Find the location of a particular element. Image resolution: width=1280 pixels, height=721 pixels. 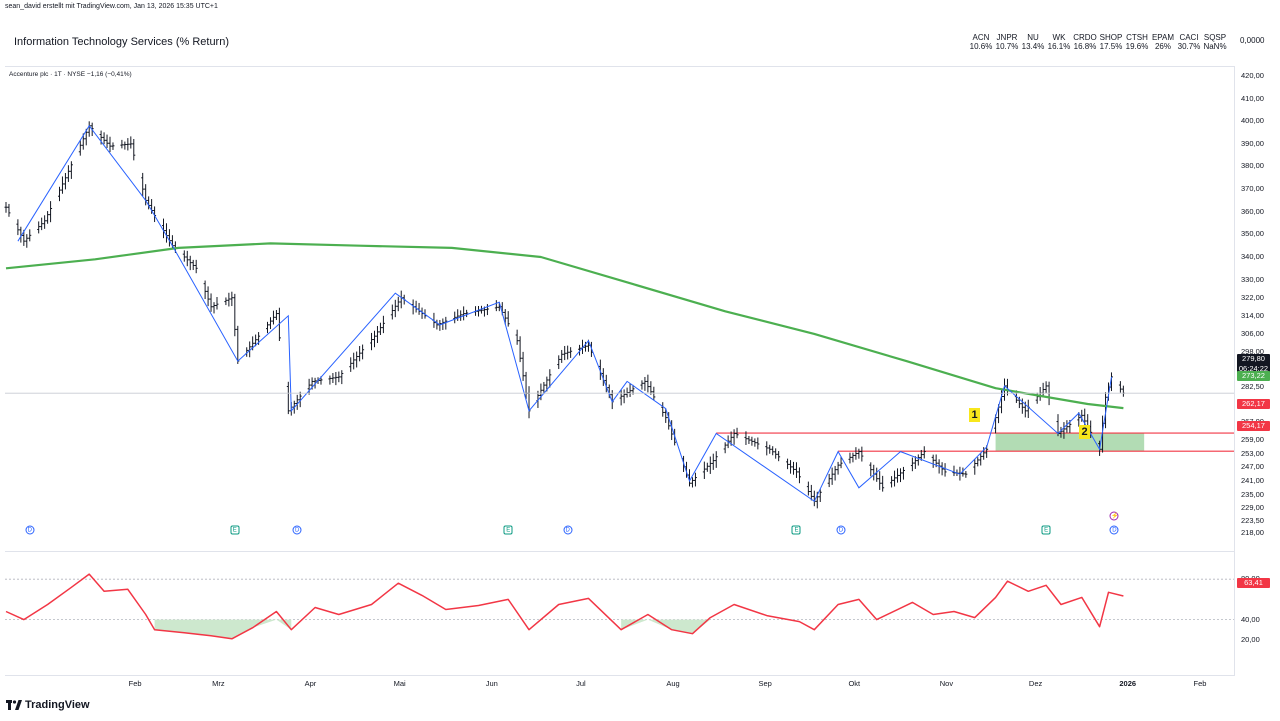

performance-acn: ACN 10.6% is located at coordinates (981, 42).